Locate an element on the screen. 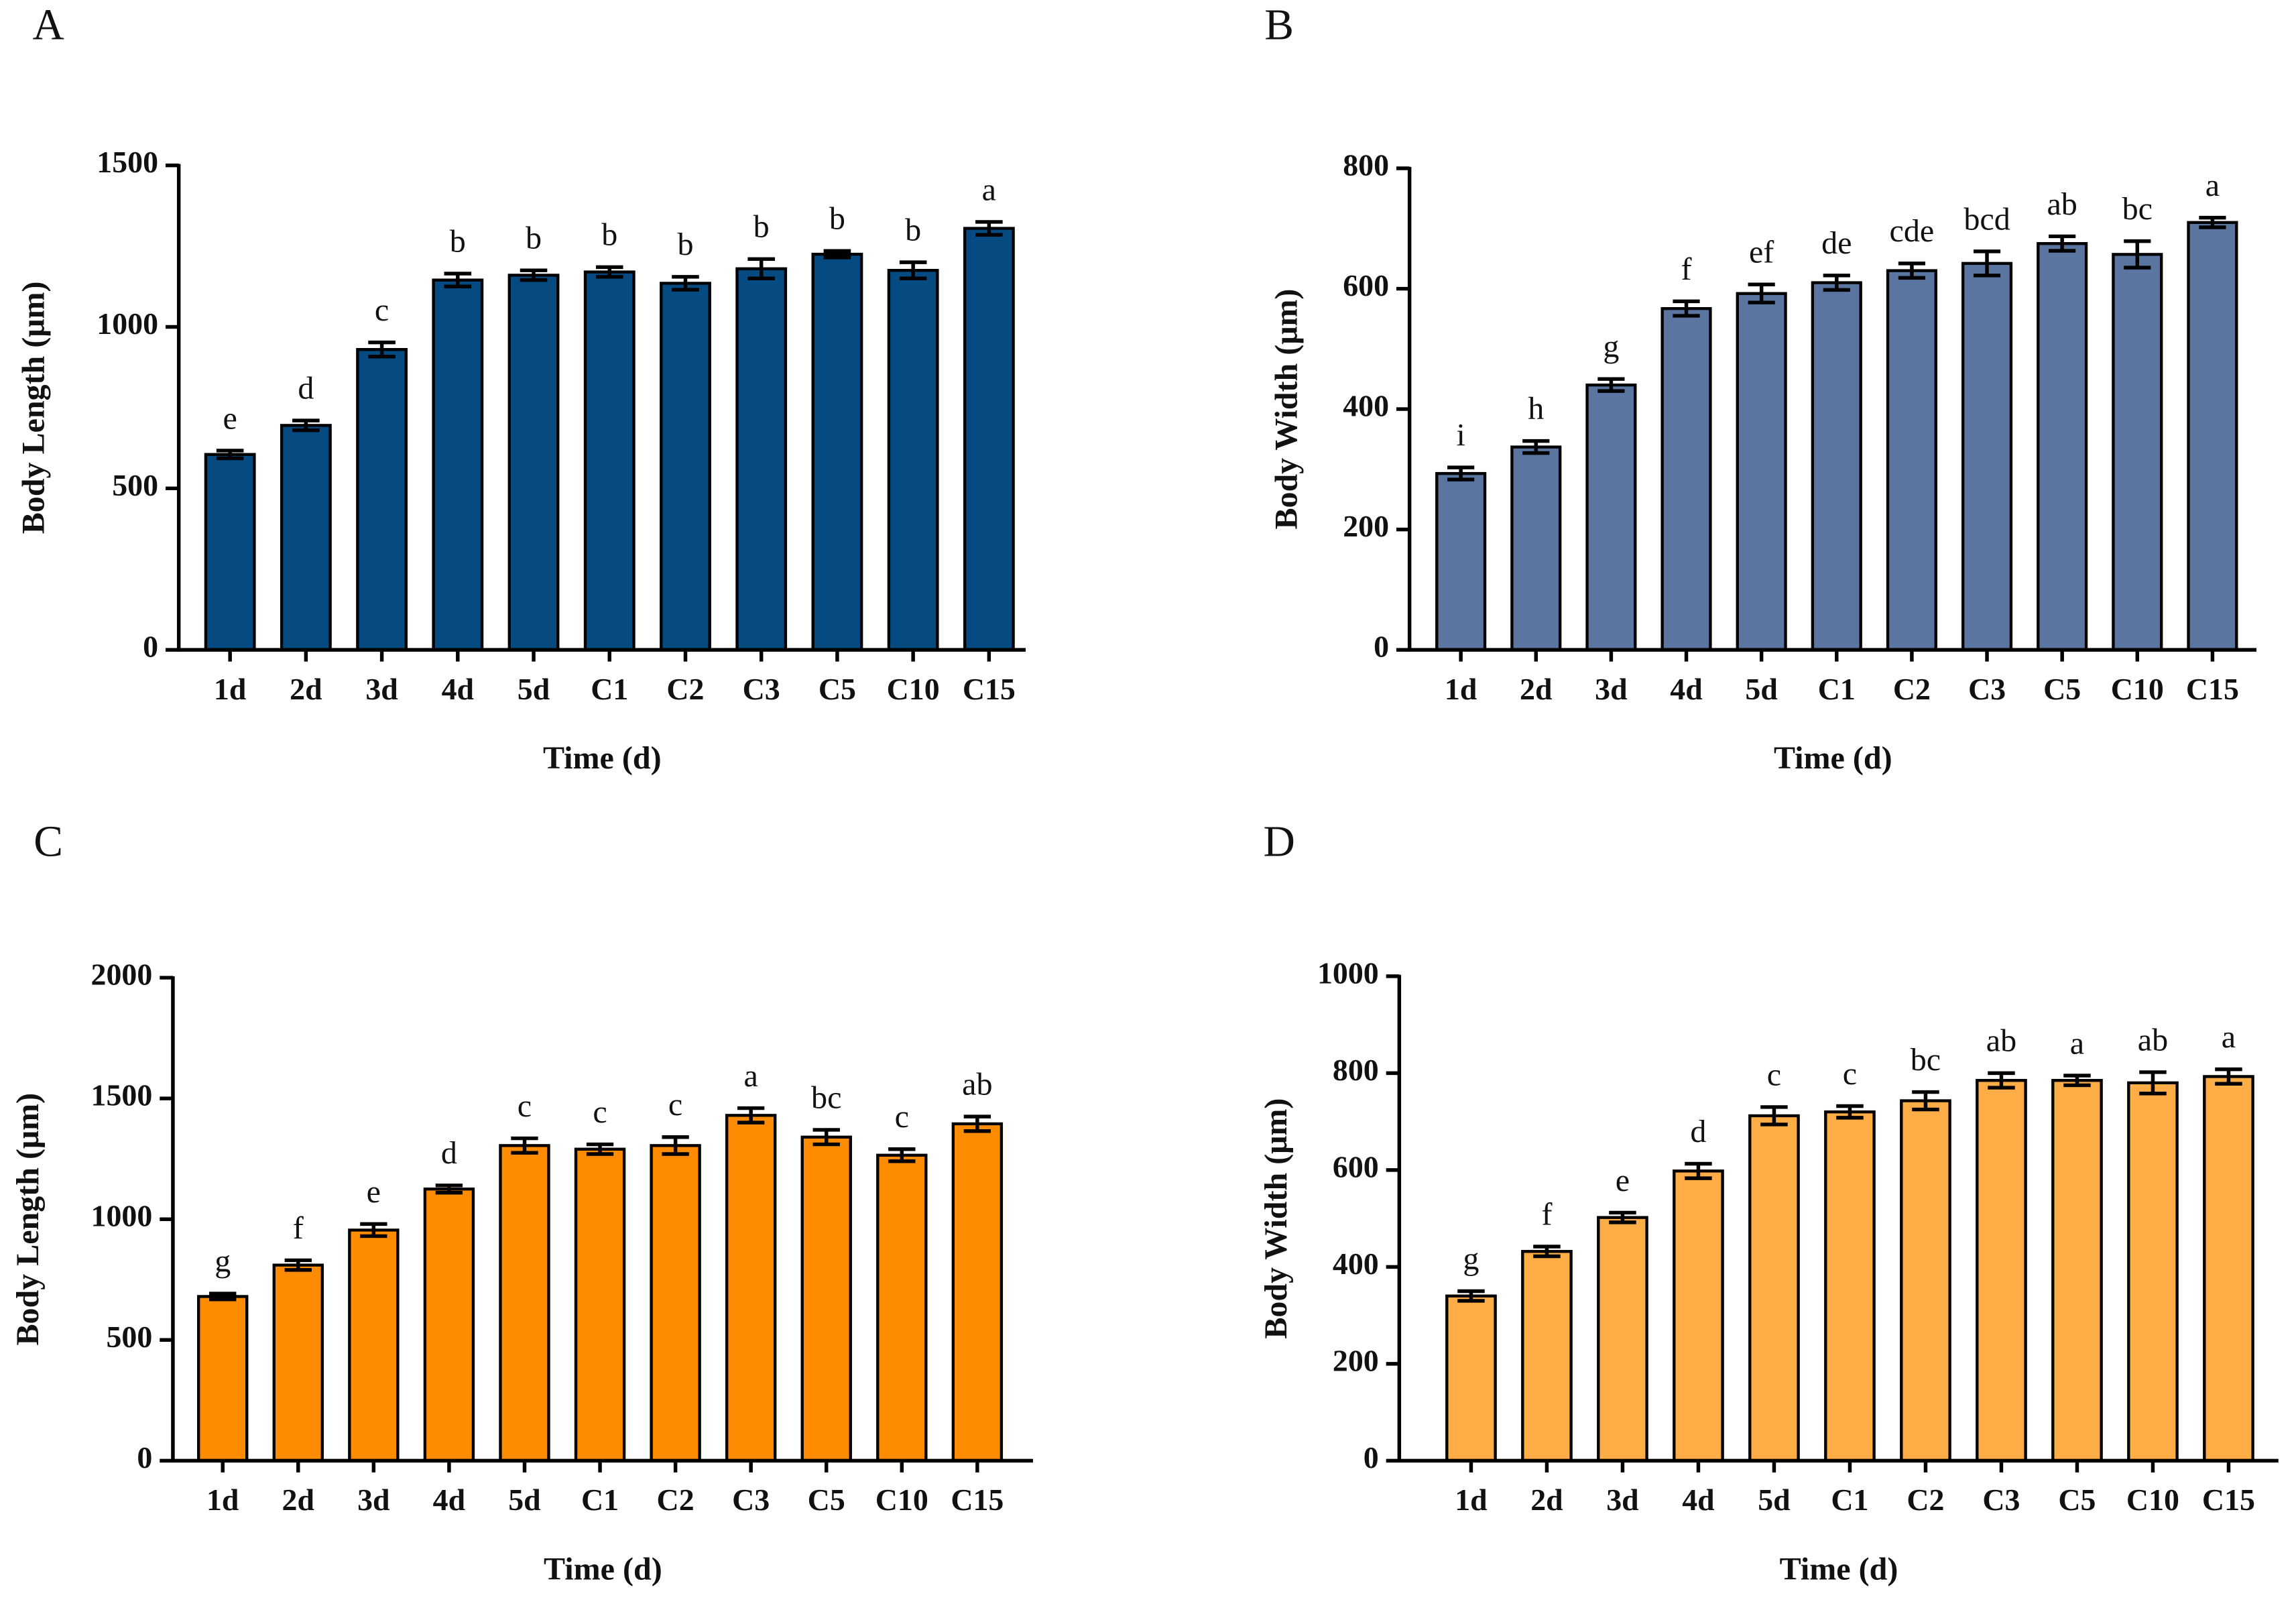 This screenshot has width=2296, height=1610. y-tick-label: 200 is located at coordinates (1356, 1360).